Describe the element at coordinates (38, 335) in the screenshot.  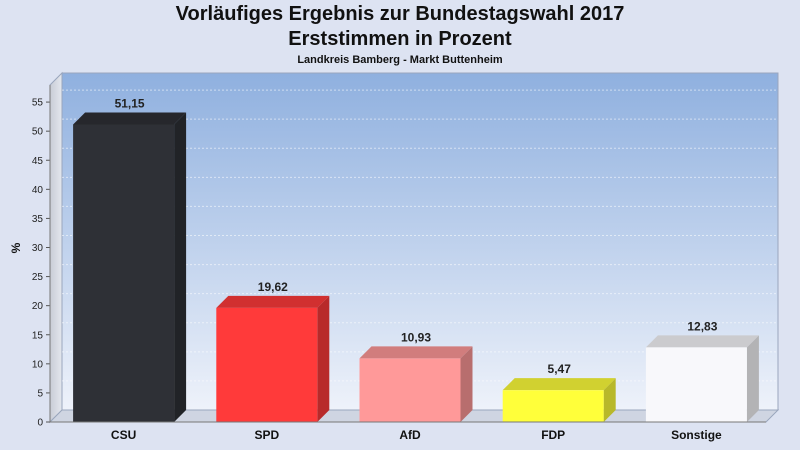
I see `y-tick-label: 15` at that location.